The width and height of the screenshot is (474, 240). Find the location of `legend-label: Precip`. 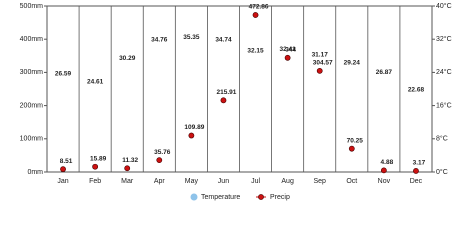

legend-label: Precip is located at coordinates (280, 197).